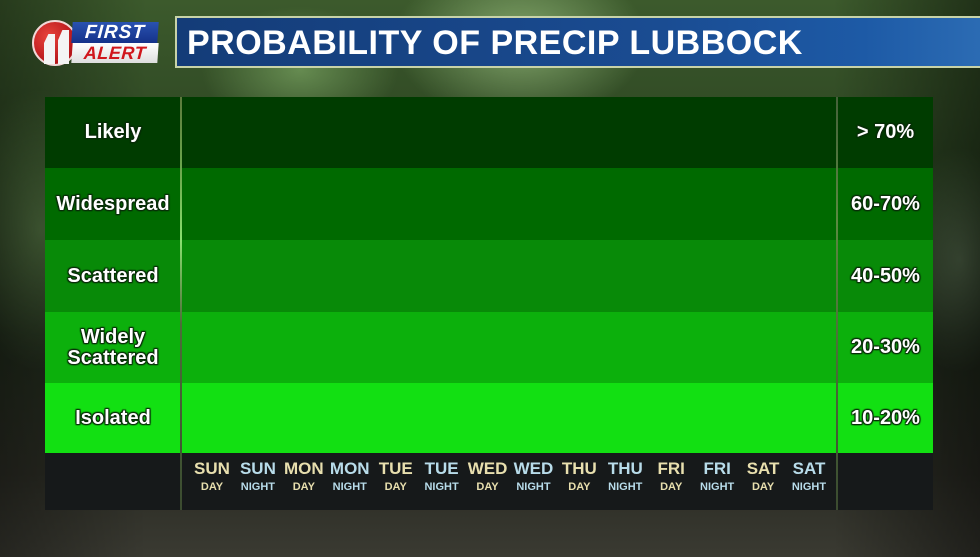 Image resolution: width=980 pixels, height=557 pixels. Describe the element at coordinates (113, 203) in the screenshot. I see `category-label: Widespread` at that location.